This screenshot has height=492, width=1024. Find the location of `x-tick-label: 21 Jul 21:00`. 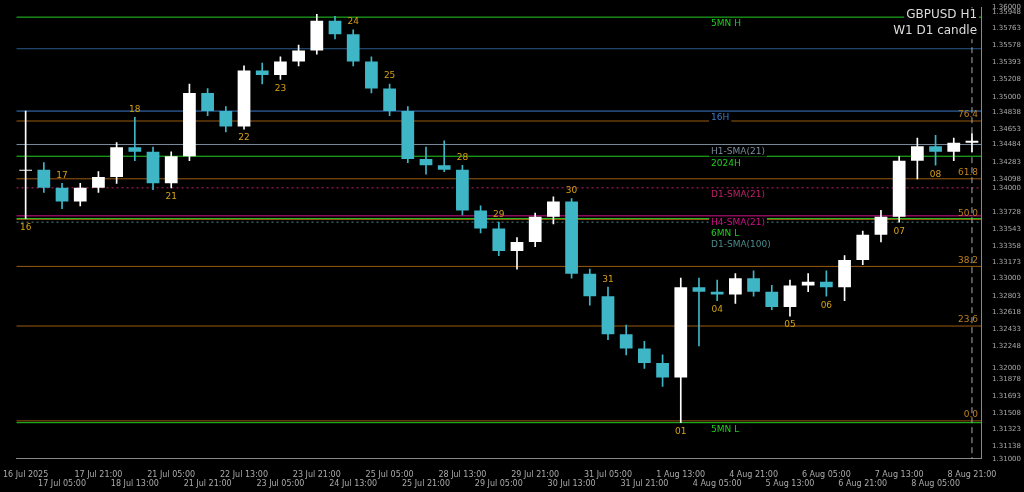

x-tick-label: 21 Jul 21:00 is located at coordinates (207, 484).